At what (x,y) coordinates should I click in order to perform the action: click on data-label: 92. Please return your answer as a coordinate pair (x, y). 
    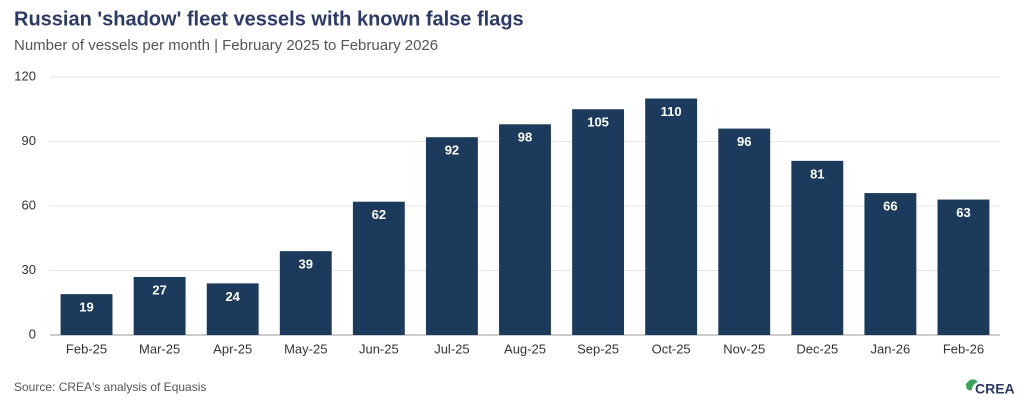
    Looking at the image, I should click on (452, 150).